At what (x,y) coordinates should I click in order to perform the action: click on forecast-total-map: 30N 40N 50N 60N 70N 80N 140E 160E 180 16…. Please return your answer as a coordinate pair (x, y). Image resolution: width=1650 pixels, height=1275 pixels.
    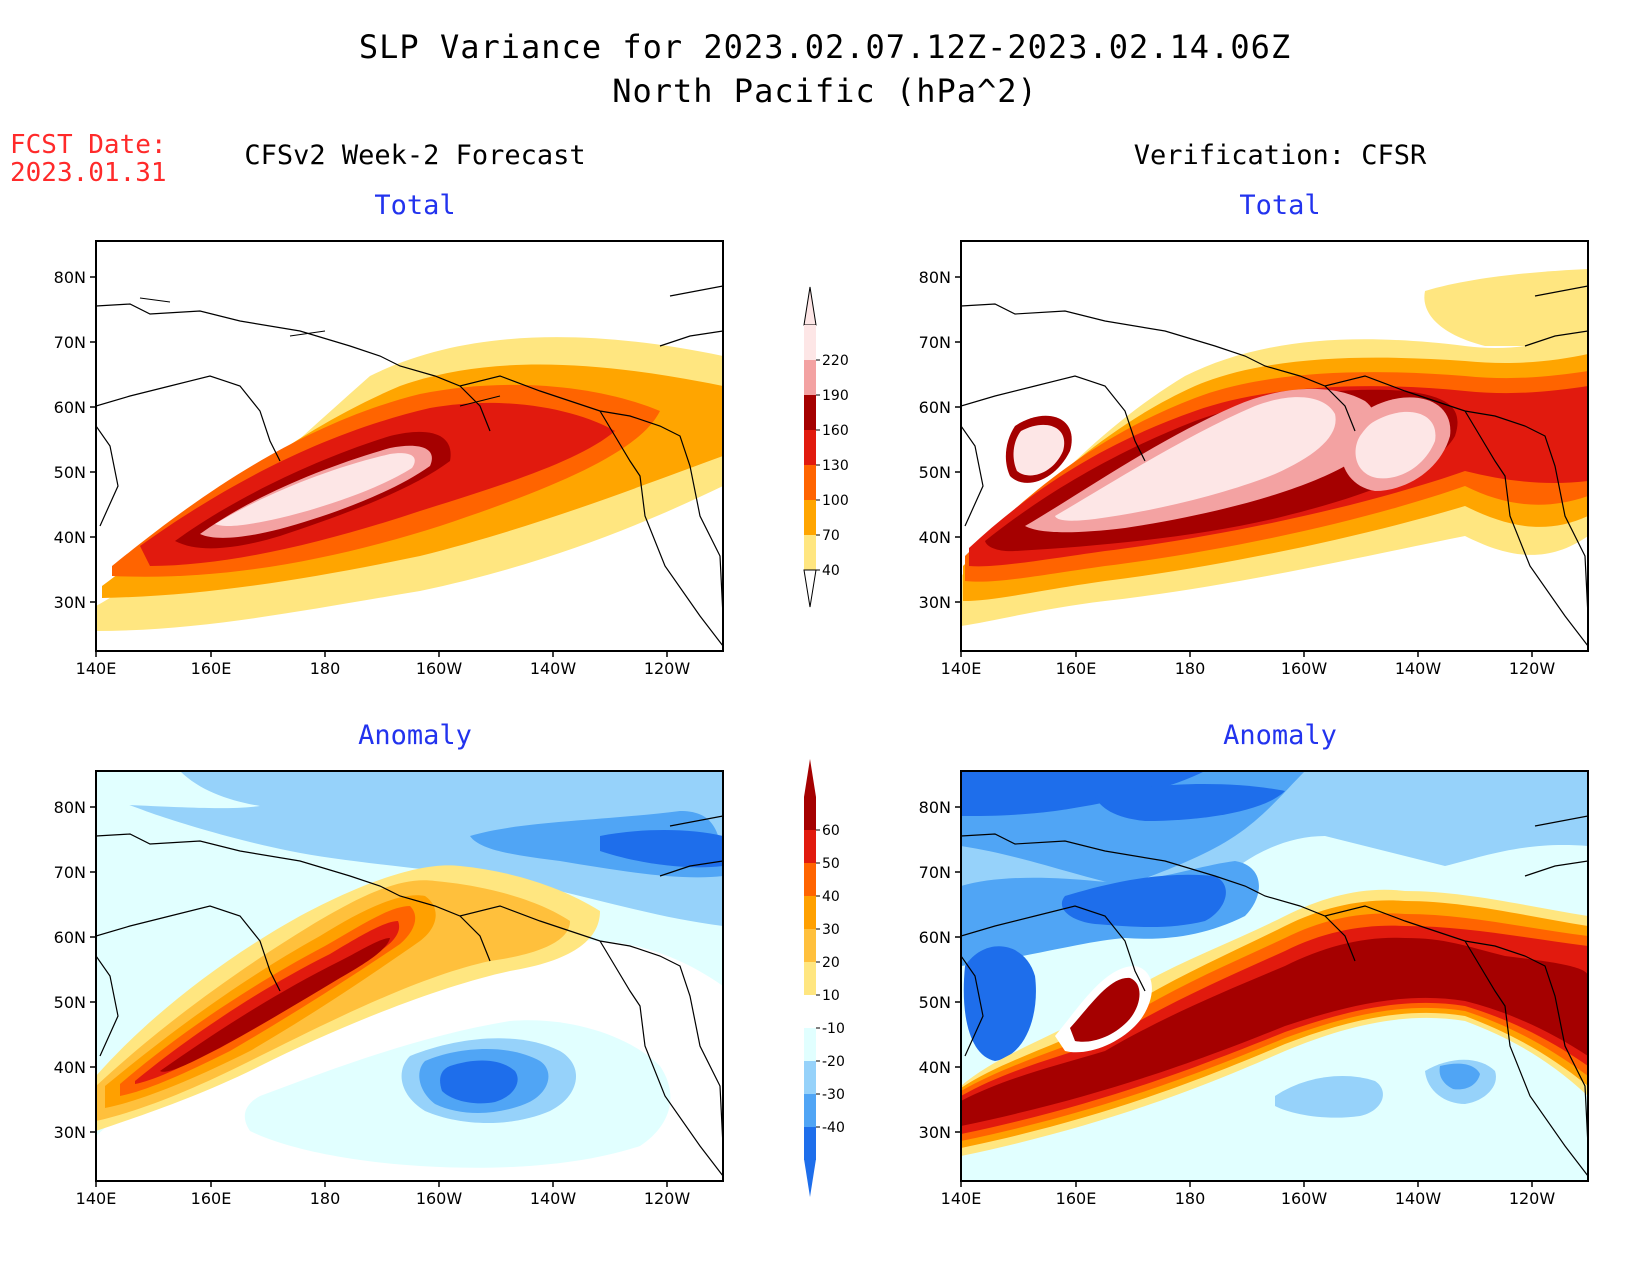
    Looking at the image, I should click on (389, 458).